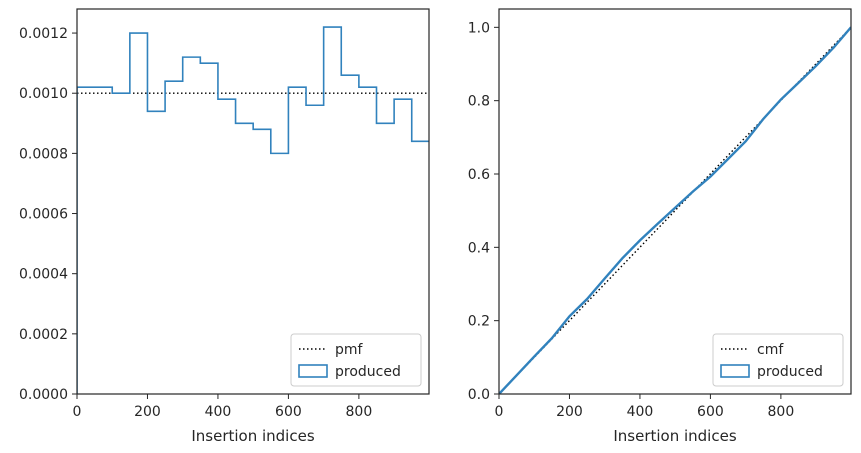 The height and width of the screenshot is (453, 861). I want to click on y-tick-label: 0.0006, so click(43, 215).